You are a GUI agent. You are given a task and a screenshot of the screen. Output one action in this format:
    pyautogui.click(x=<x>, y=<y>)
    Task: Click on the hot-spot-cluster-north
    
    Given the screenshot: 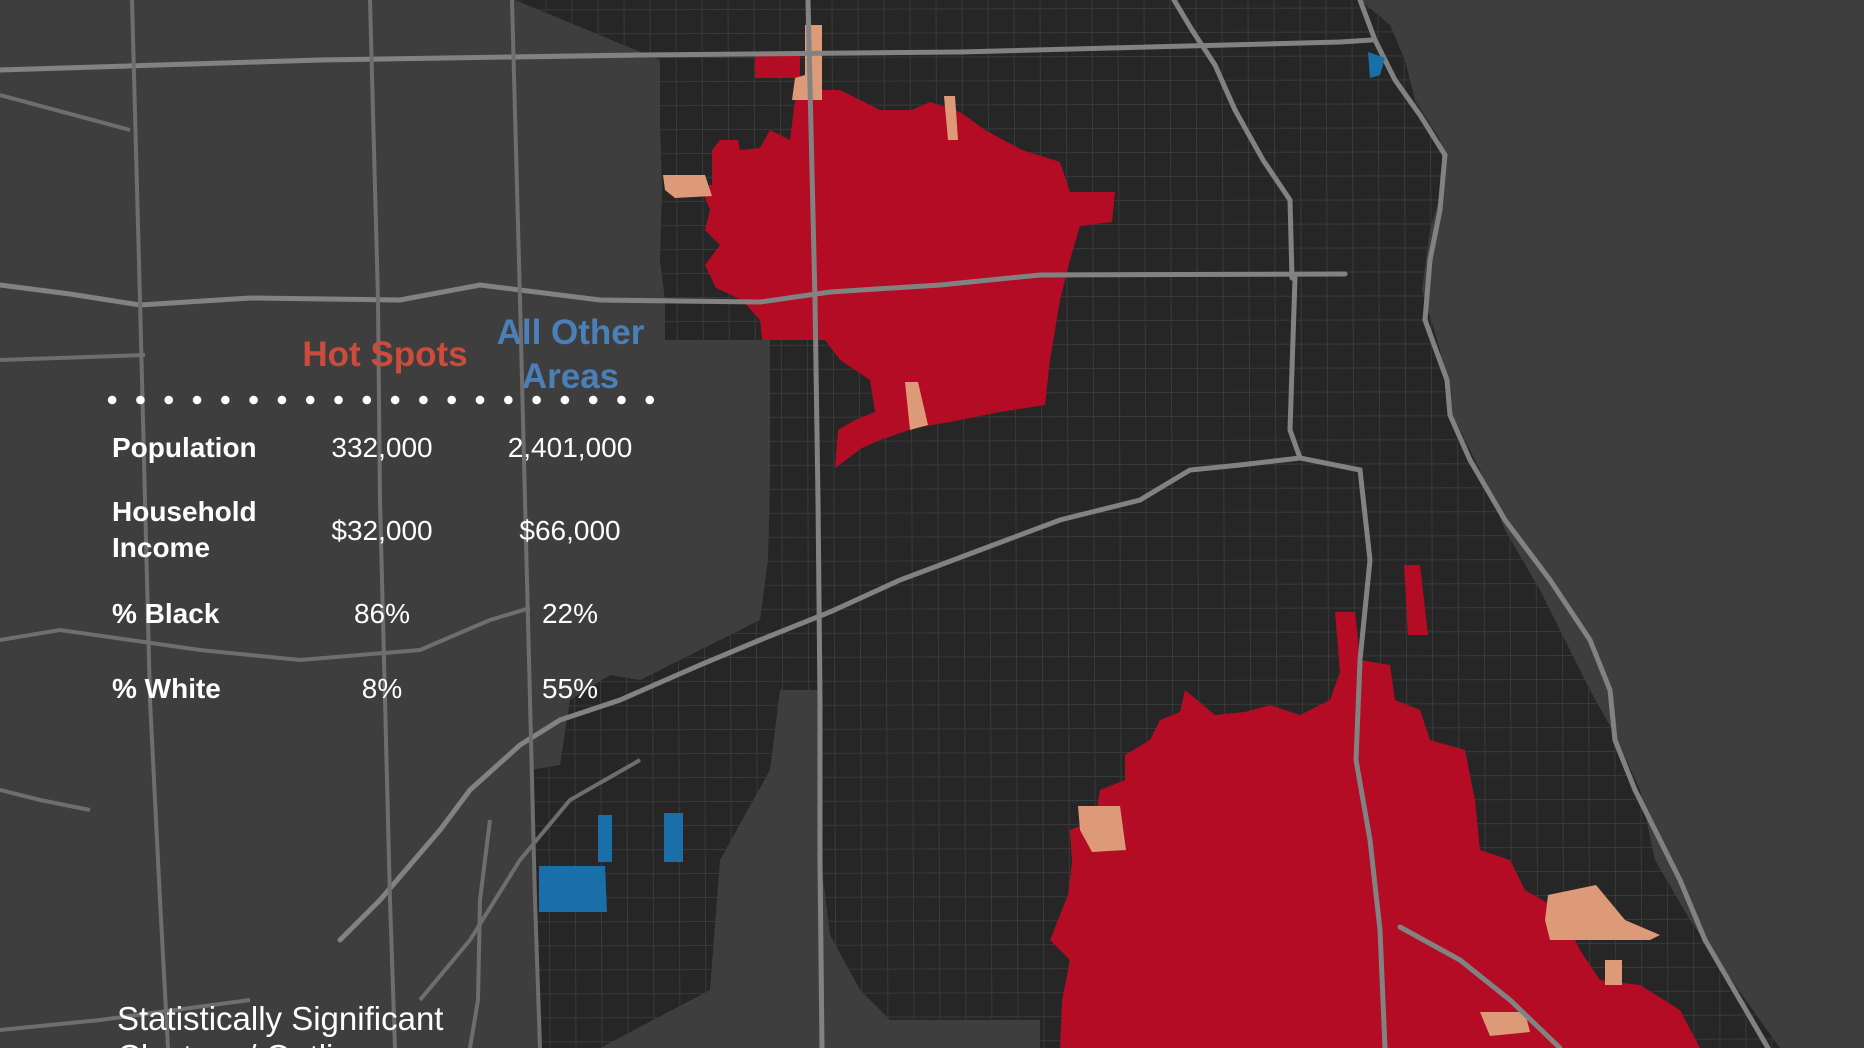 What is the action you would take?
    pyautogui.click(x=907, y=279)
    